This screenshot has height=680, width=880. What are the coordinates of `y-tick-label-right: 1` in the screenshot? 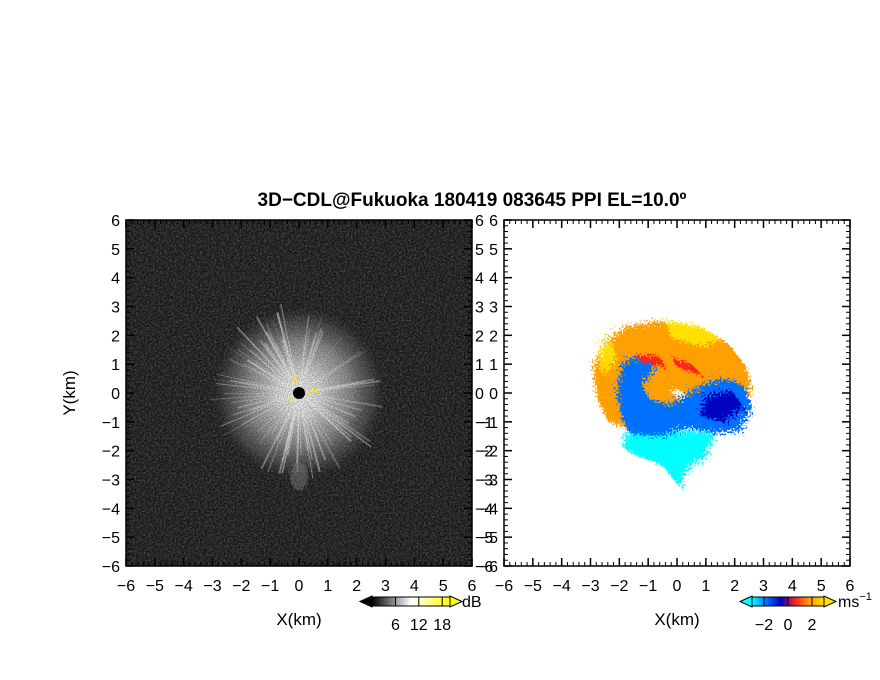 It's located at (479, 365).